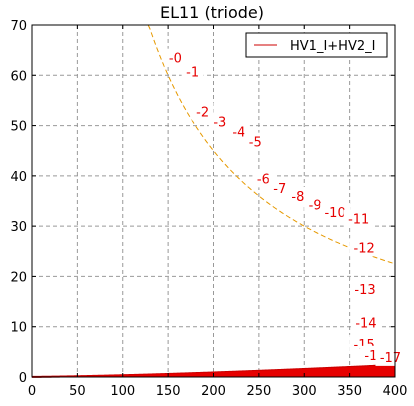 The image size is (414, 406). I want to click on curve-label: -17, so click(390, 358).